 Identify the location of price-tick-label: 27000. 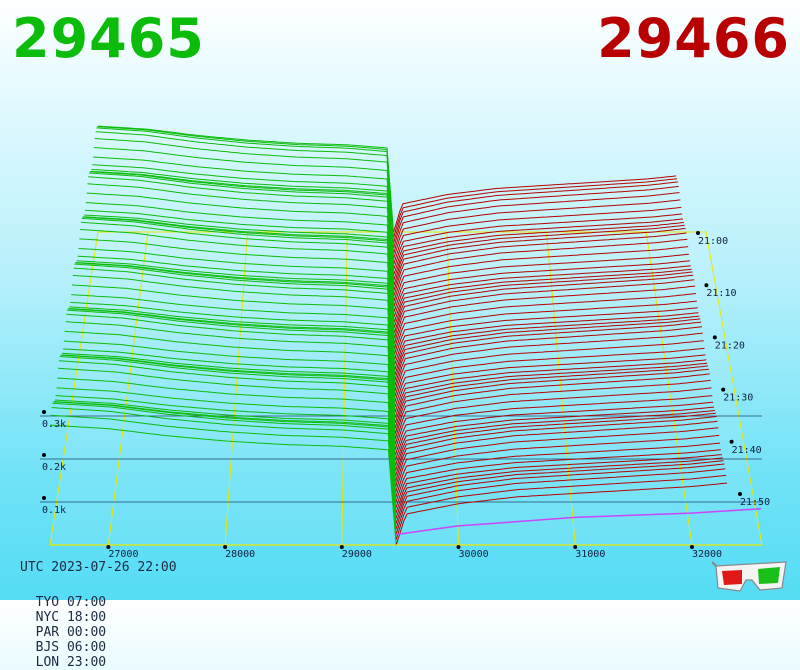
(123, 554).